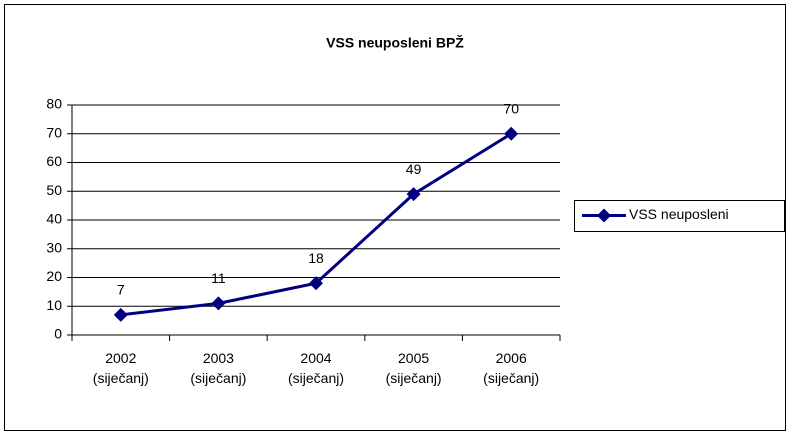 The width and height of the screenshot is (790, 435). What do you see at coordinates (54, 305) in the screenshot?
I see `y-tick-label: 10` at bounding box center [54, 305].